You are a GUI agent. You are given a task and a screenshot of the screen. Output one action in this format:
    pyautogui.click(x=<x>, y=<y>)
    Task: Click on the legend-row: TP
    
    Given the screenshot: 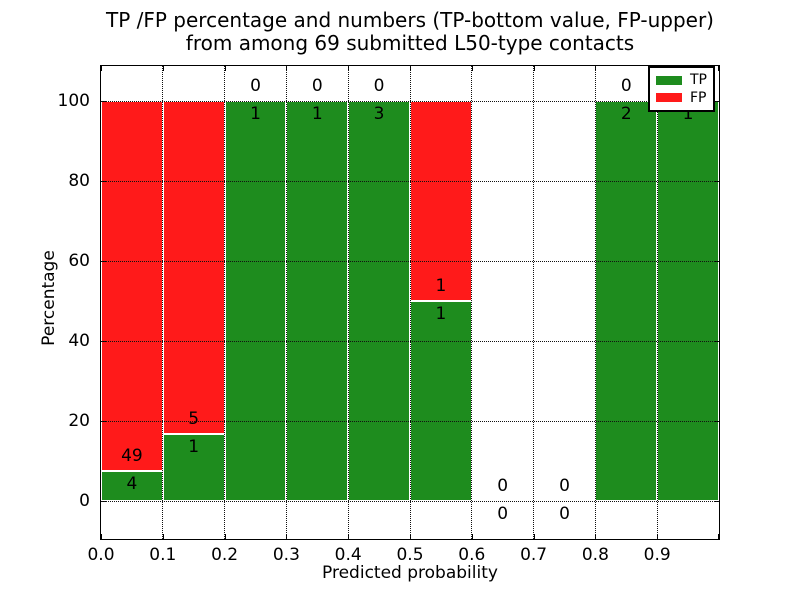 What is the action you would take?
    pyautogui.click(x=681, y=80)
    